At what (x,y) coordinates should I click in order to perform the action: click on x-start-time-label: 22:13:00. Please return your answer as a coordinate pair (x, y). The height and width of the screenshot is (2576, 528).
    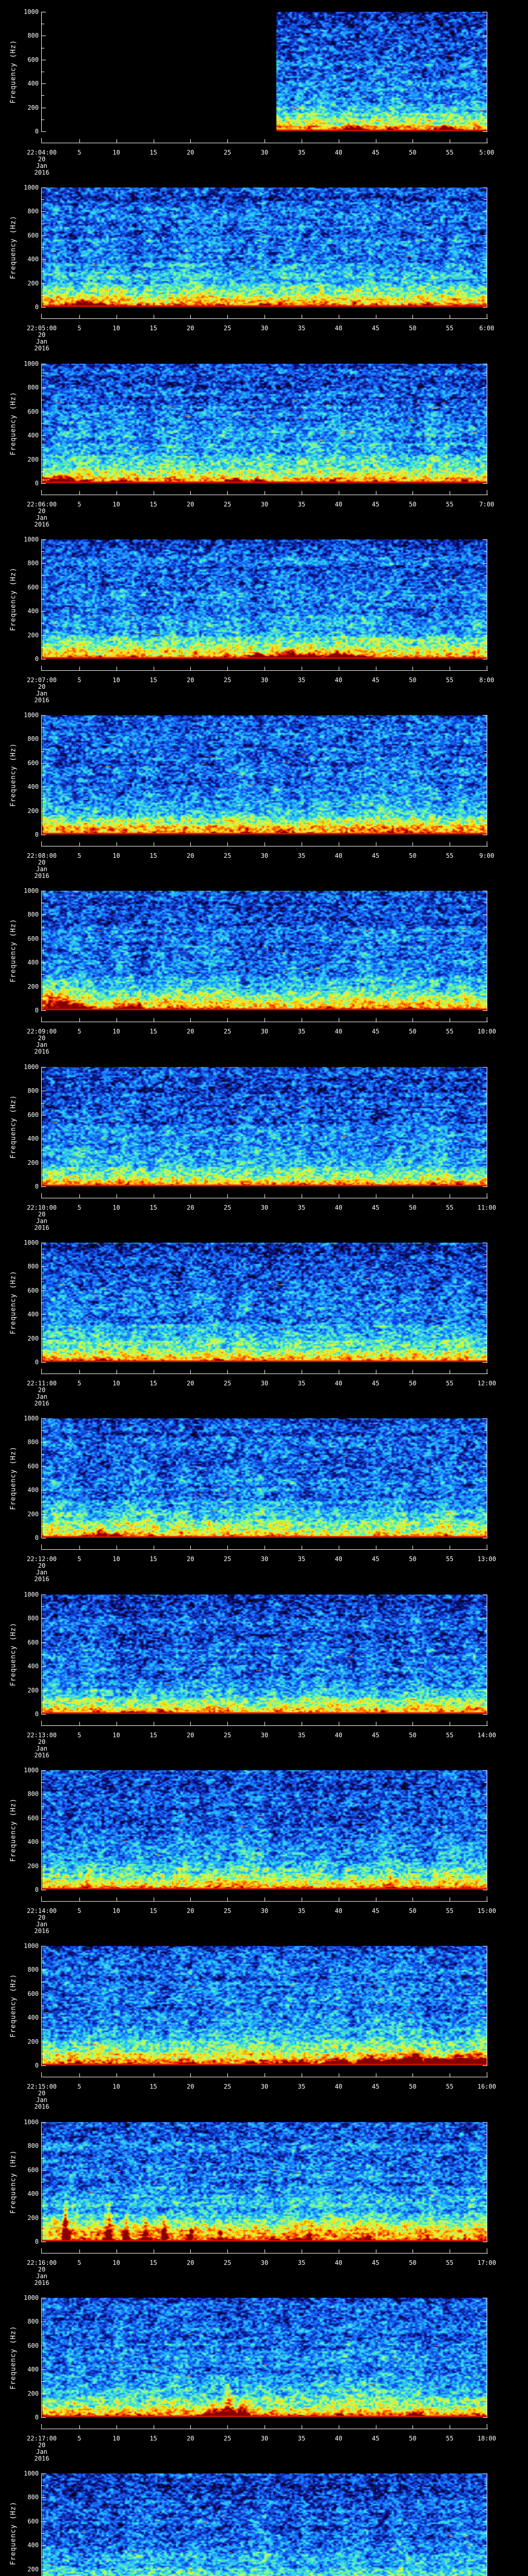
    Looking at the image, I should click on (42, 1735).